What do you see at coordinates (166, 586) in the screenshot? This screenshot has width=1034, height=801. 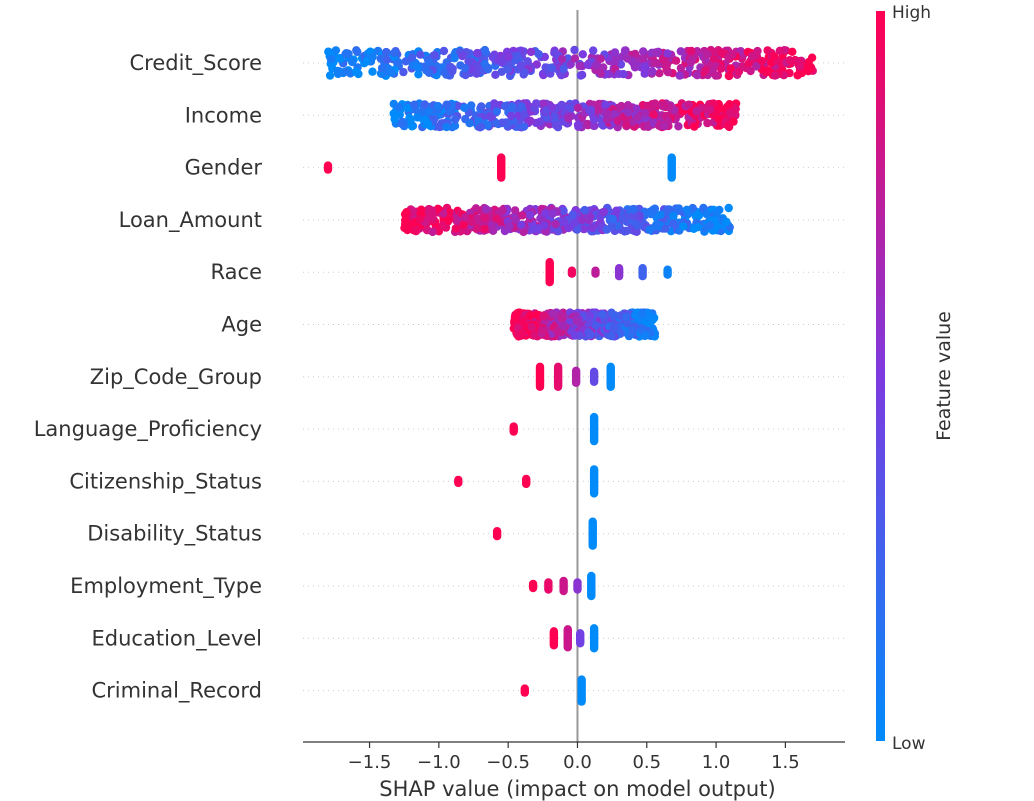 I see `feature-label: Employment_Type` at bounding box center [166, 586].